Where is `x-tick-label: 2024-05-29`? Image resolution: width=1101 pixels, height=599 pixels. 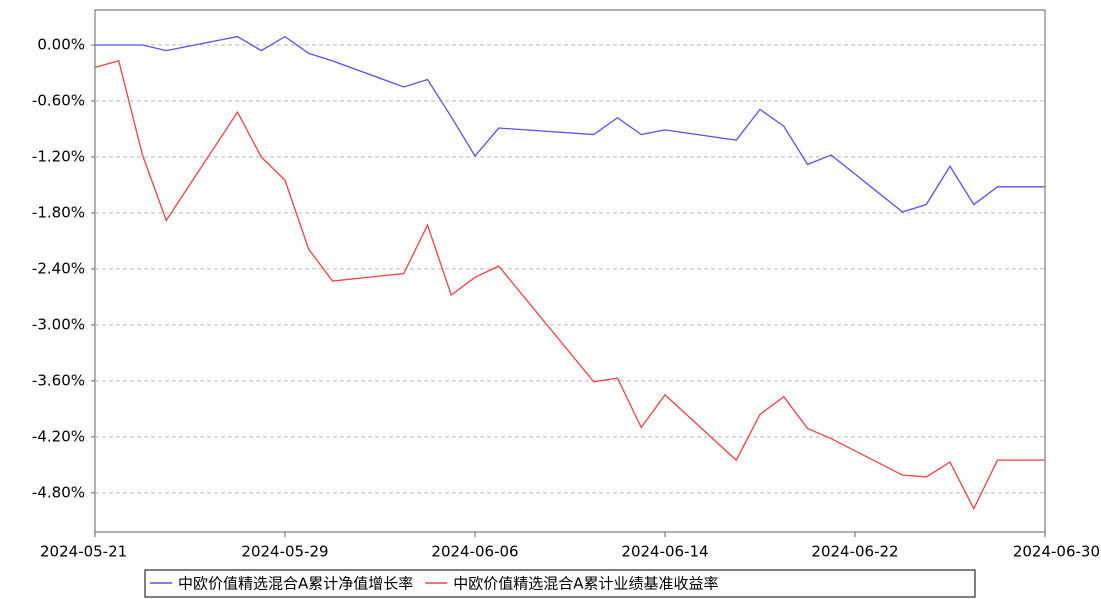 x-tick-label: 2024-05-29 is located at coordinates (284, 552).